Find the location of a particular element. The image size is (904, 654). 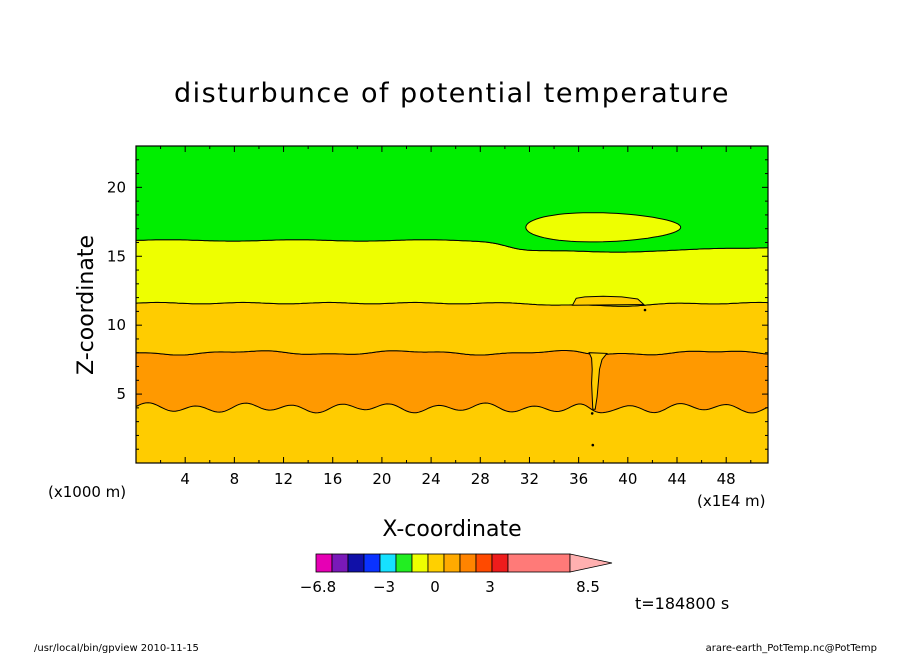

y-tick-label: 5 is located at coordinates (121, 394).